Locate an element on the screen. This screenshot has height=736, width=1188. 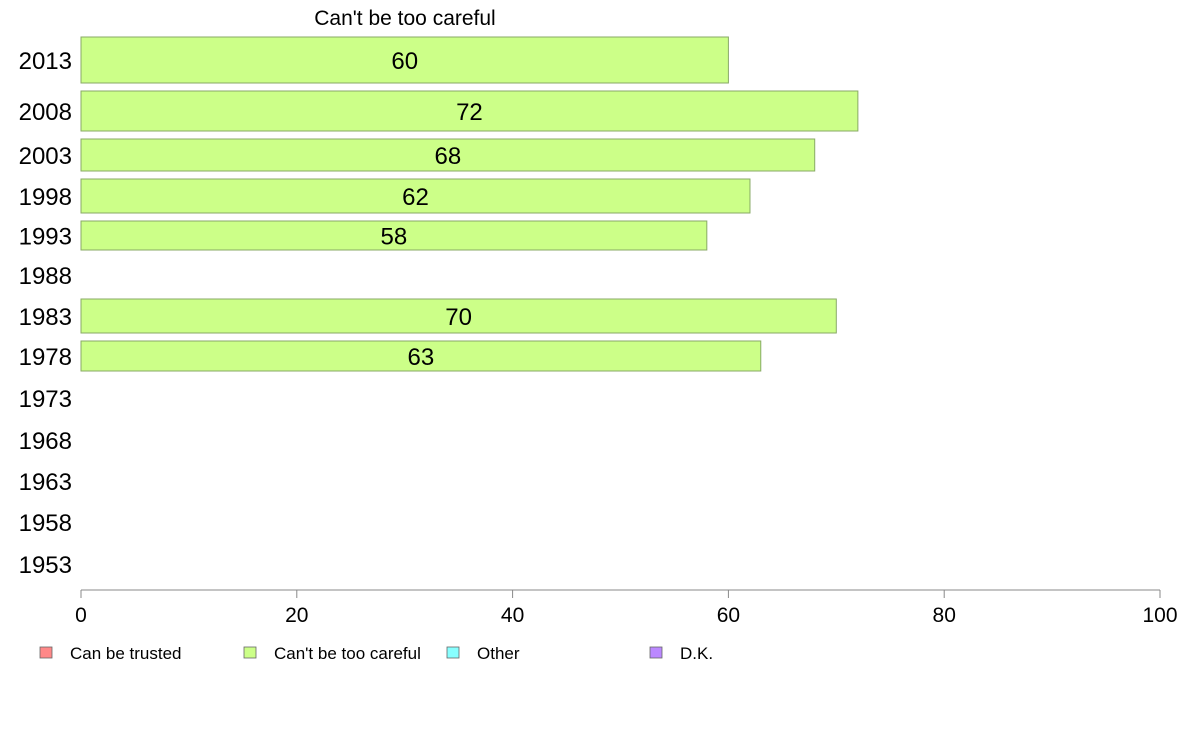
bar-1998 is located at coordinates (415, 196).